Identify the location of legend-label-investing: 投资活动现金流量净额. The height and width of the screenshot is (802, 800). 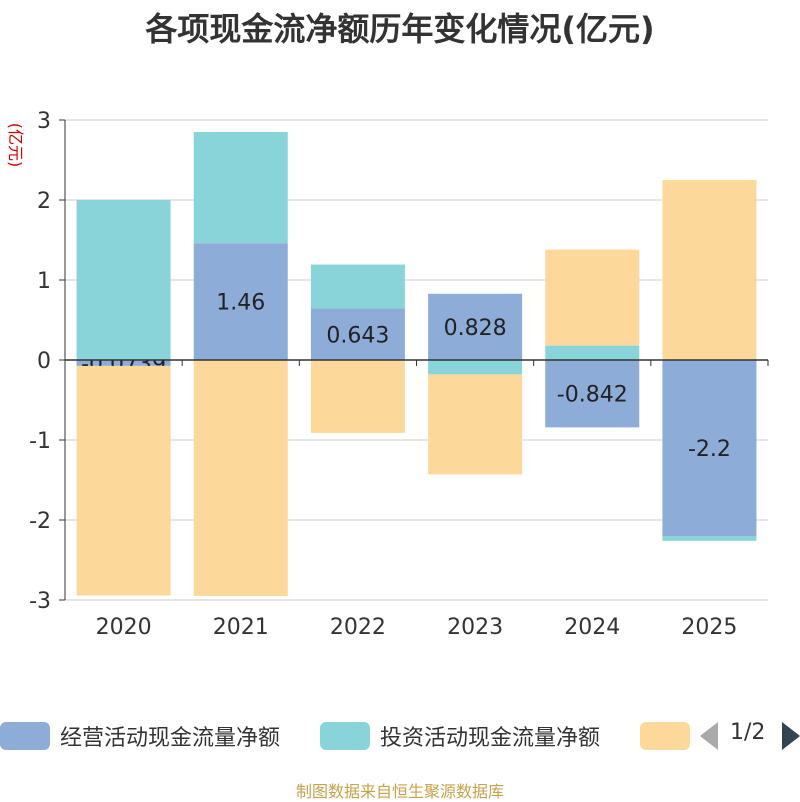
(490, 738).